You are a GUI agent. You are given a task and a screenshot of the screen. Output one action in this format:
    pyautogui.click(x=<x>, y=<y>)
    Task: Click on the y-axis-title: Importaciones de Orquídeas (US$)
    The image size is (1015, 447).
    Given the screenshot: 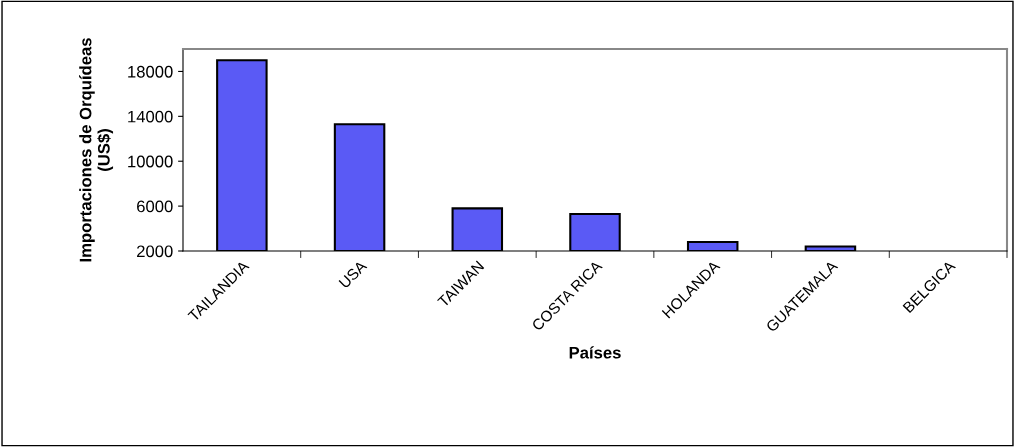 What is the action you would take?
    pyautogui.click(x=96, y=150)
    